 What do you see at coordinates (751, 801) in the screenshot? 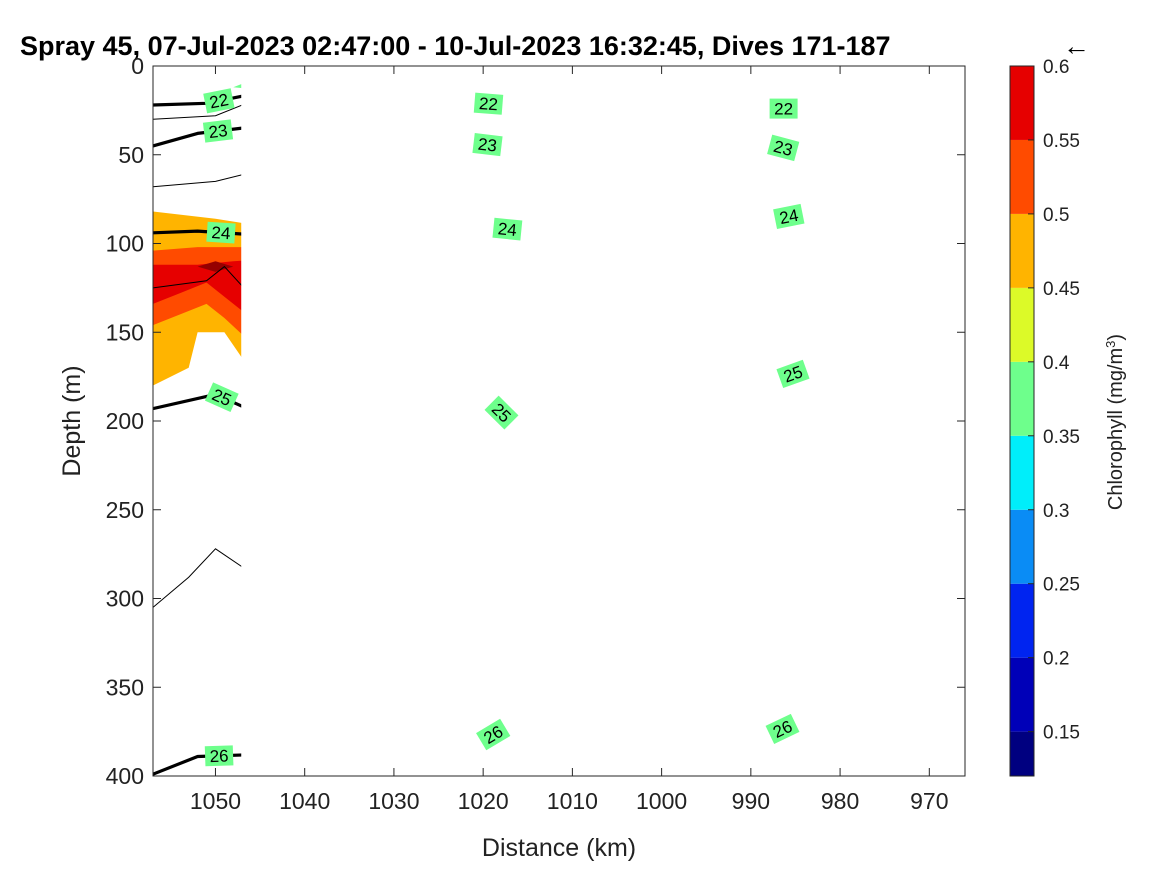
I see `x-tick-label: 990` at bounding box center [751, 801].